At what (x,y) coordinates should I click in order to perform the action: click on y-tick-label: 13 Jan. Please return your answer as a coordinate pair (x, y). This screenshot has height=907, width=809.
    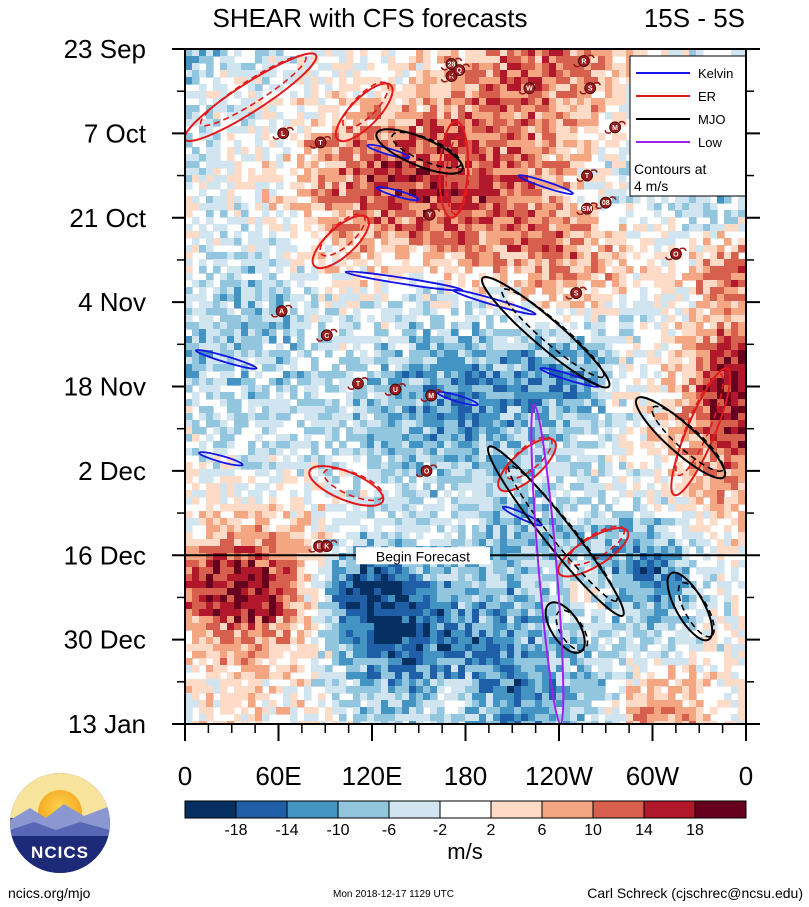
    Looking at the image, I should click on (107, 724).